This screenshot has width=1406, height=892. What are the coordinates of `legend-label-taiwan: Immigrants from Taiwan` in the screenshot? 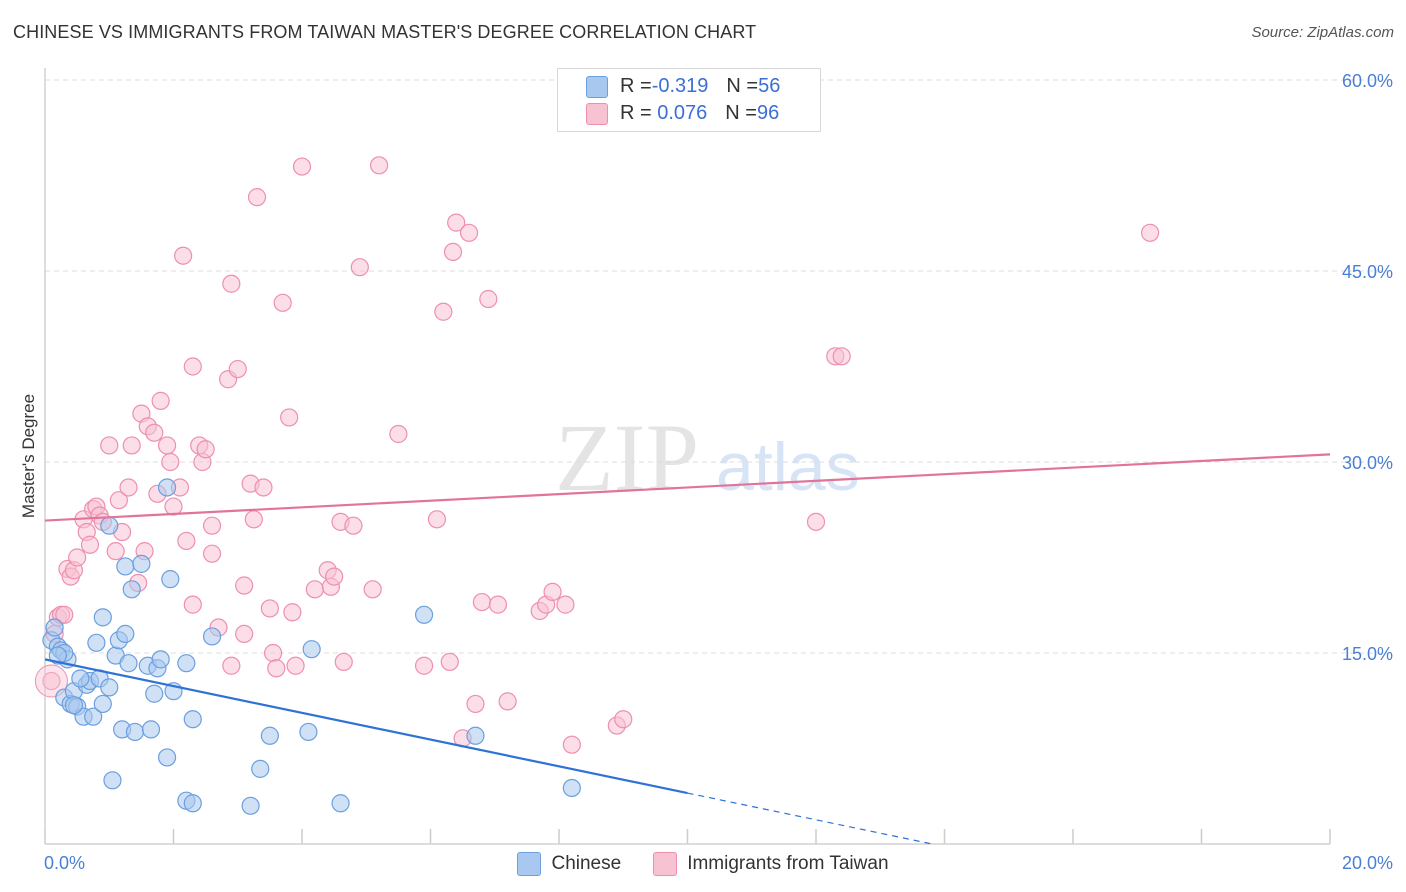 It's located at (788, 863).